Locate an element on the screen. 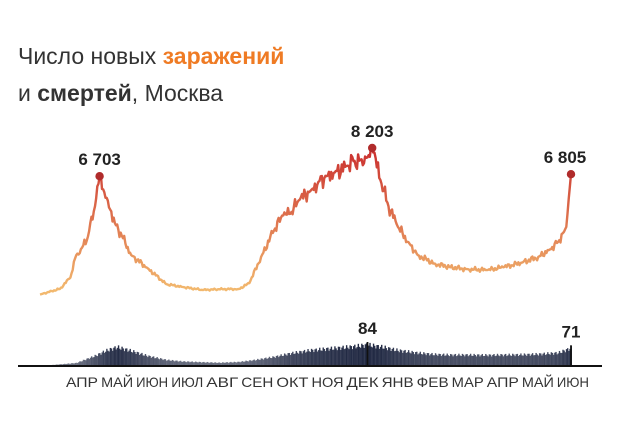 This screenshot has width=621, height=443. x-tick-label: ОКТ is located at coordinates (292, 382).